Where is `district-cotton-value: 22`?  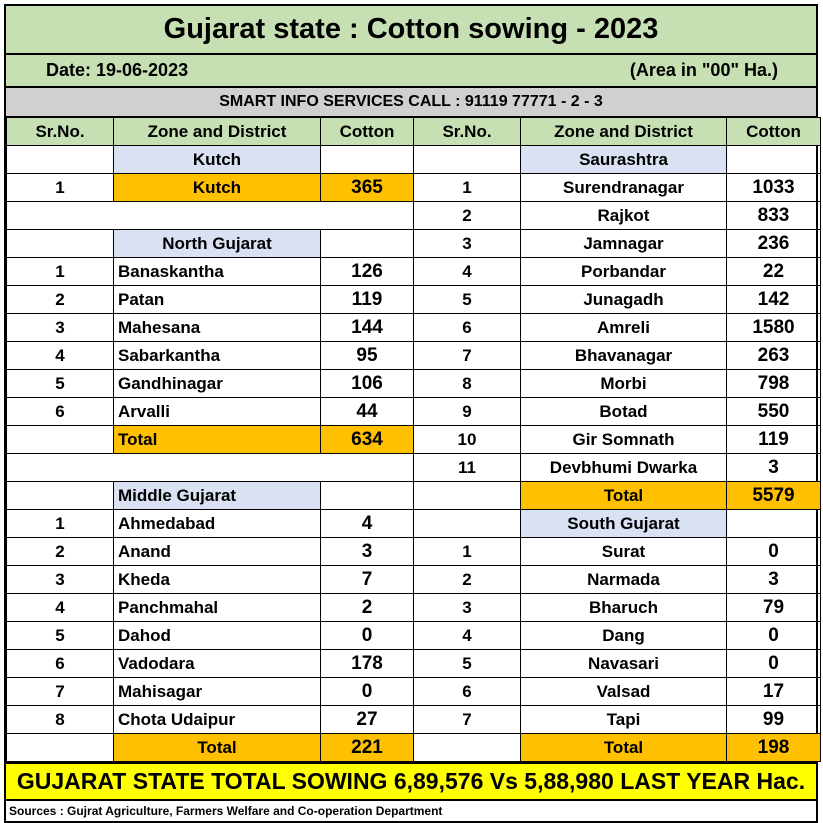 district-cotton-value: 22 is located at coordinates (773, 271).